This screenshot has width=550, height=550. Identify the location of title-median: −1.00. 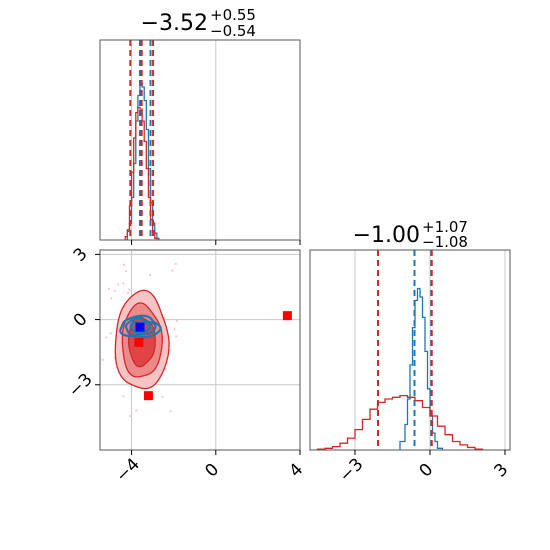
(386, 235).